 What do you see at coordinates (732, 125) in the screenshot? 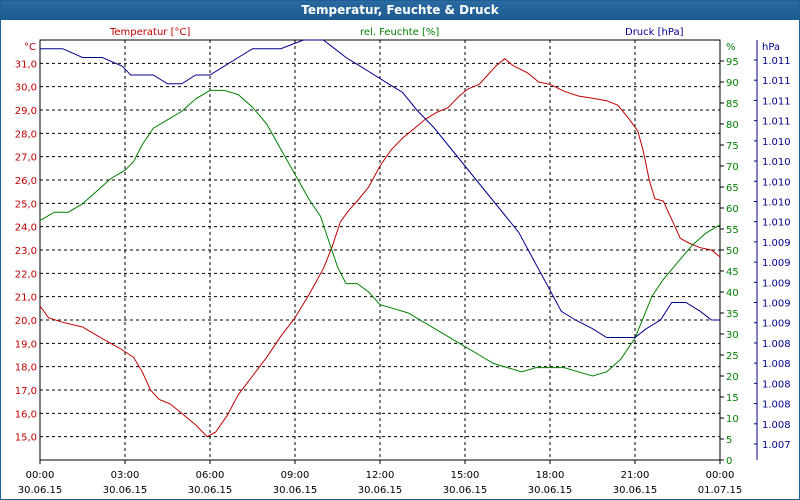
I see `humidity-tick-label: 80` at bounding box center [732, 125].